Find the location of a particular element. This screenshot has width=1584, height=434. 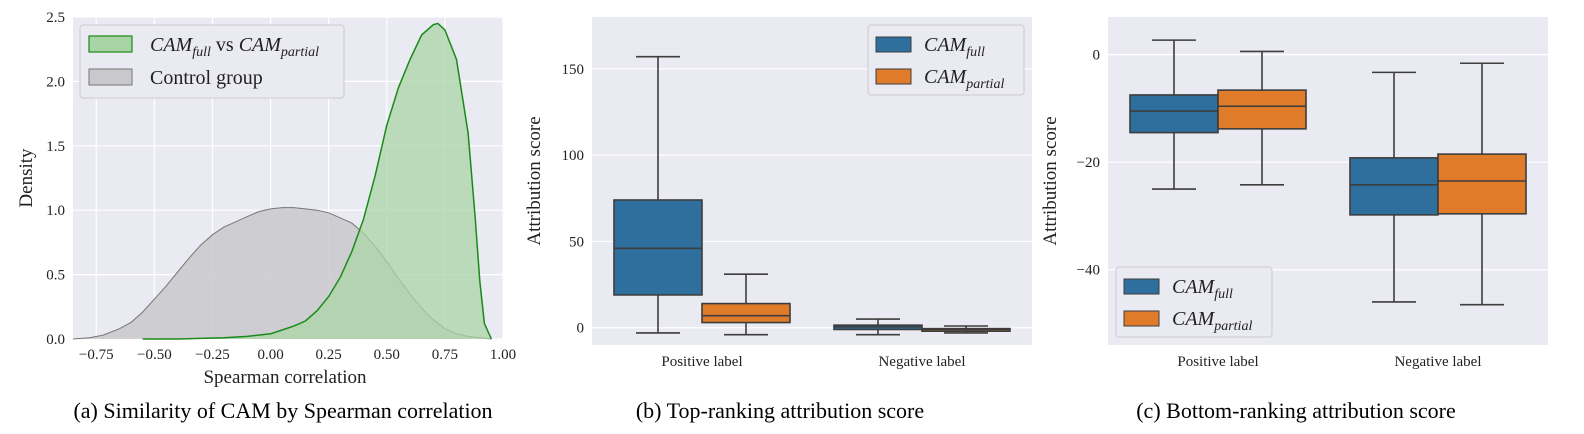

y-tick-label: 2.0 is located at coordinates (55, 82).